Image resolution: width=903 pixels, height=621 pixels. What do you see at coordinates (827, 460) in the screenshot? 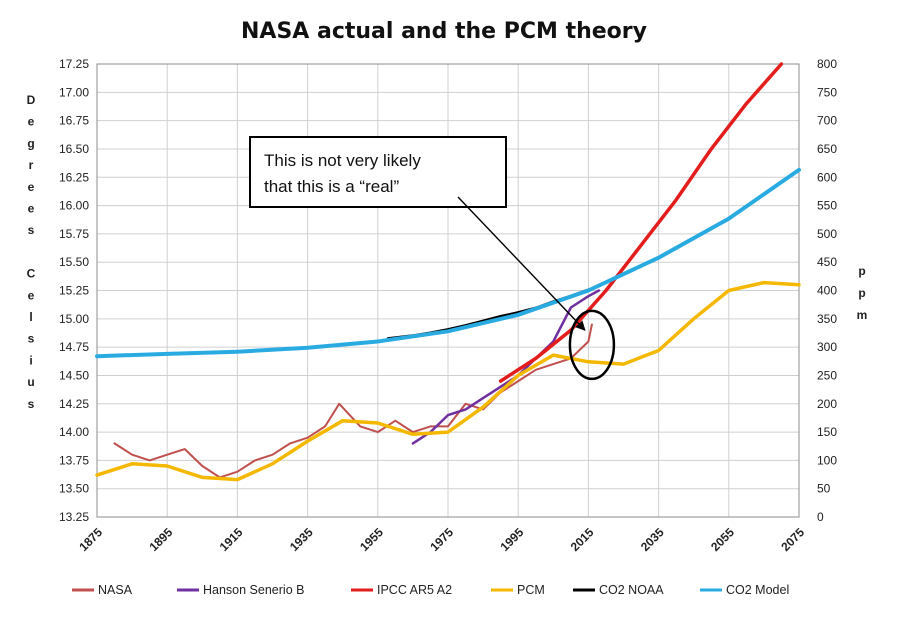
I see `right-tick-label: 100` at bounding box center [827, 460].